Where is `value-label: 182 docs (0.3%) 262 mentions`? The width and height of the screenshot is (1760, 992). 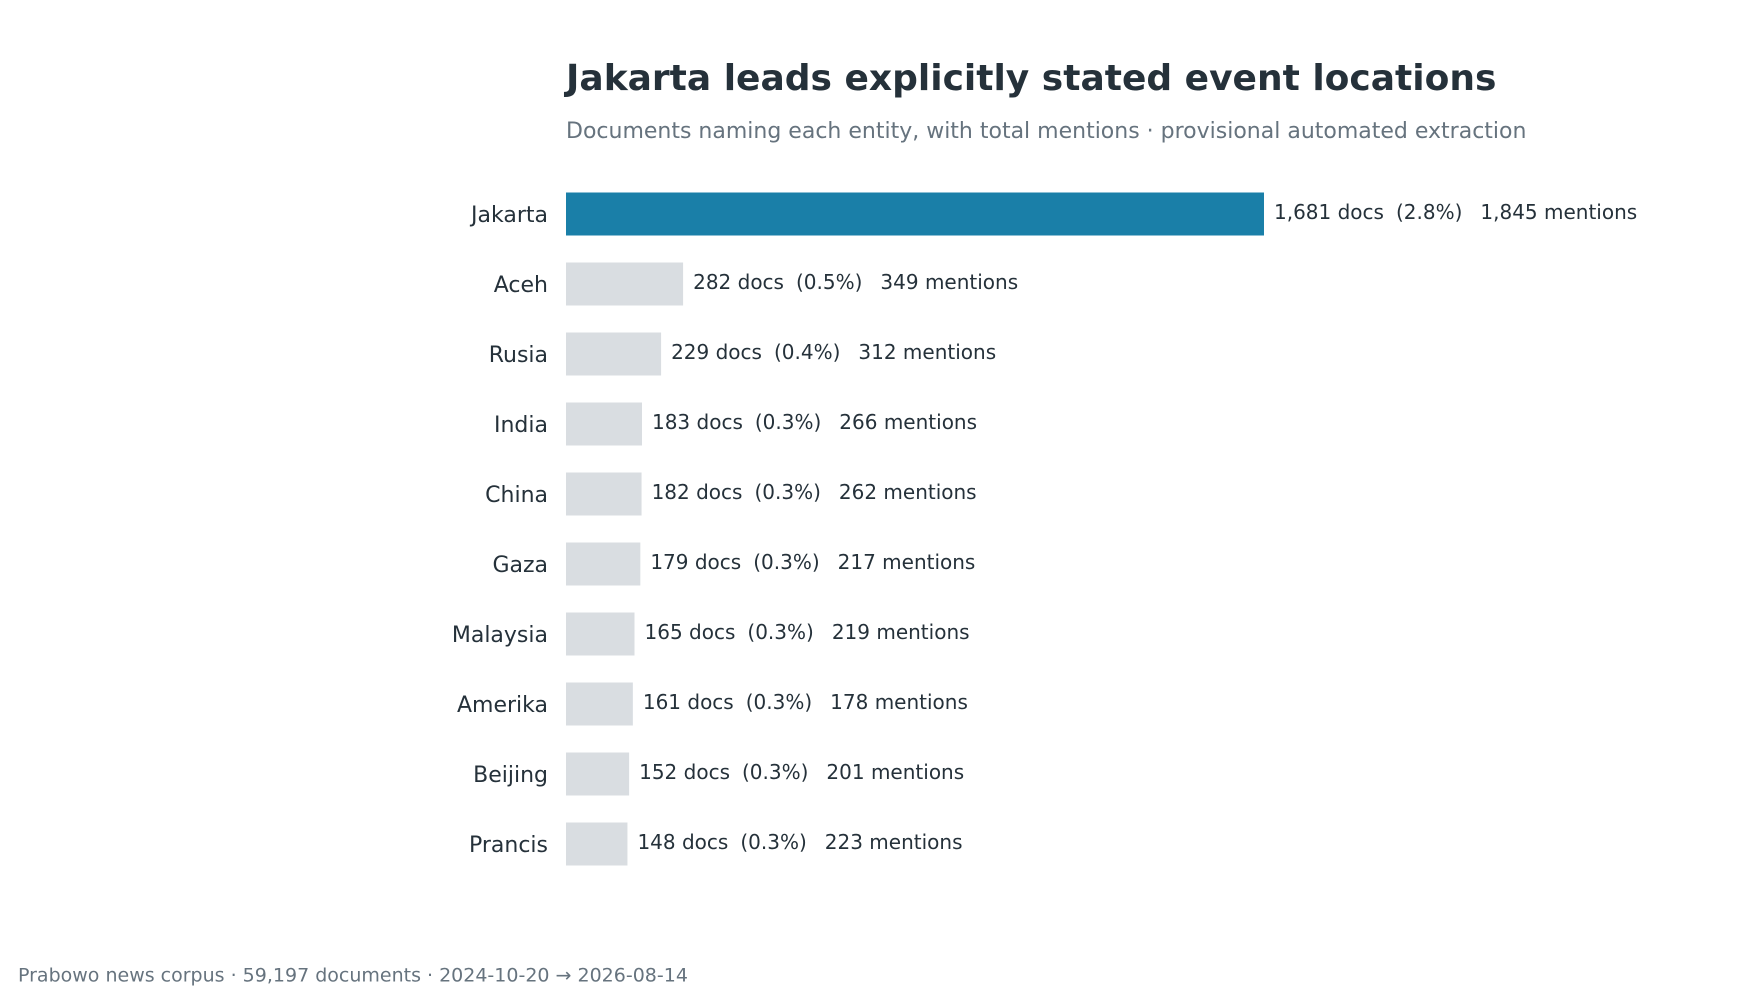
value-label: 182 docs (0.3%) 262 mentions is located at coordinates (814, 492).